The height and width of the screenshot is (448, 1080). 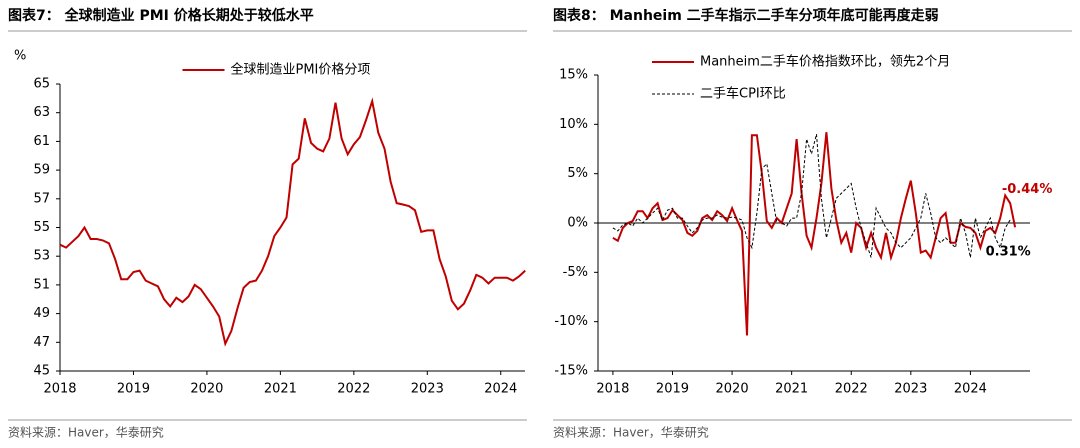 What do you see at coordinates (573, 124) in the screenshot?
I see `y-tick-label: 10%` at bounding box center [573, 124].